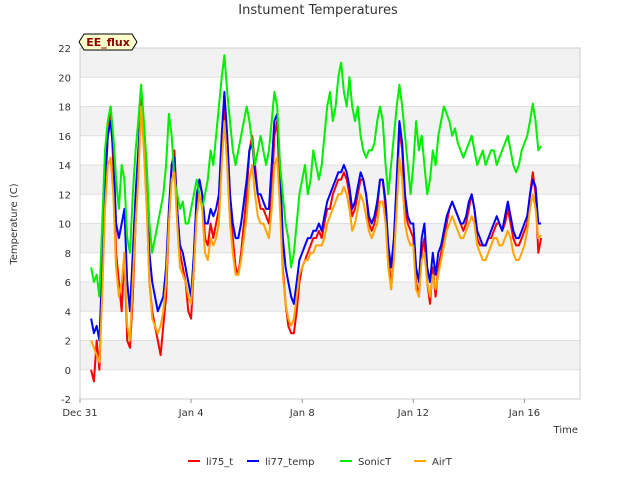 The height and width of the screenshot is (480, 640). What do you see at coordinates (64, 108) in the screenshot?
I see `y-tick-label: 18` at bounding box center [64, 108].